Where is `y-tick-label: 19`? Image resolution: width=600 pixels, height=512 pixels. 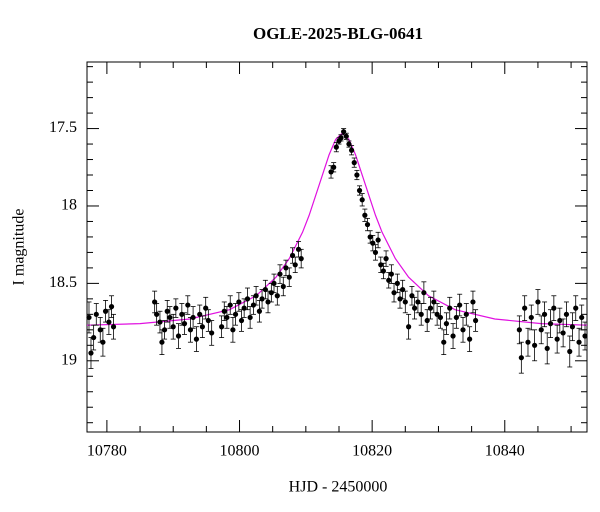 y-tick-label: 19 is located at coordinates (69, 359).